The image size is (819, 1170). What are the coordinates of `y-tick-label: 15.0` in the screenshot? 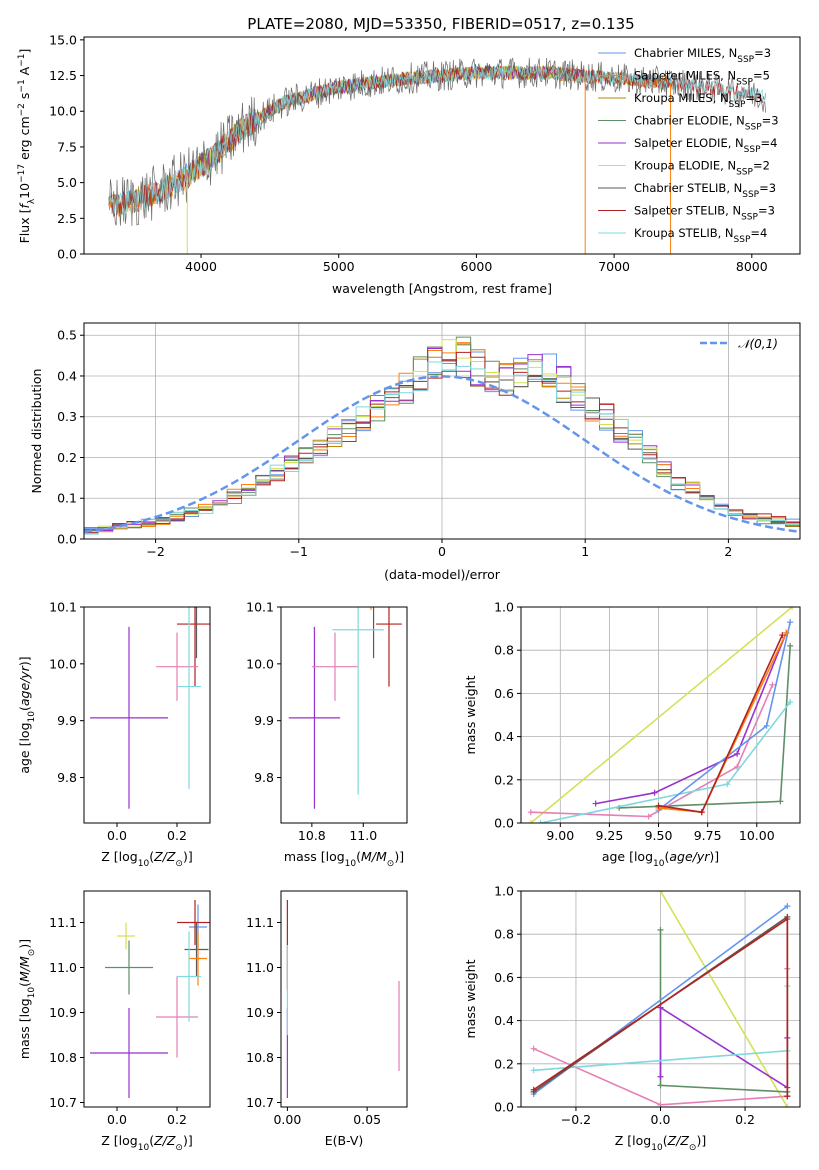 It's located at (63, 39).